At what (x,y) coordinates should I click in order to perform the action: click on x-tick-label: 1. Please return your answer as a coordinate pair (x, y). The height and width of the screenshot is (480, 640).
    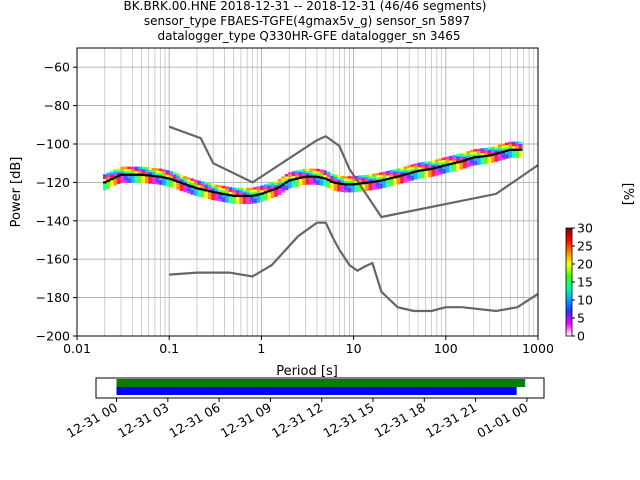
    Looking at the image, I should click on (261, 348).